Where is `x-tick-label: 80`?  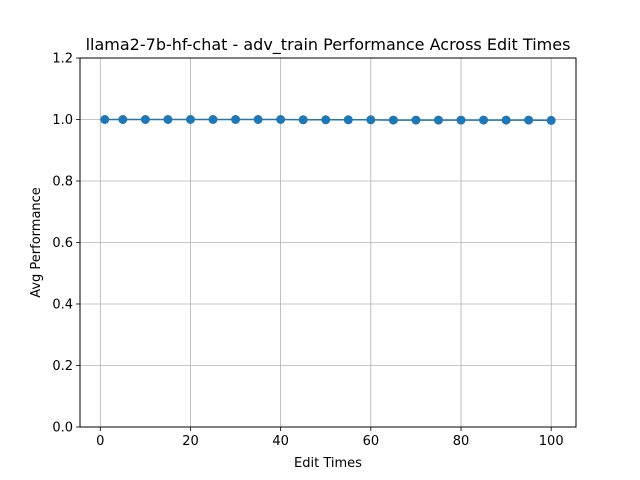 x-tick-label: 80 is located at coordinates (461, 441).